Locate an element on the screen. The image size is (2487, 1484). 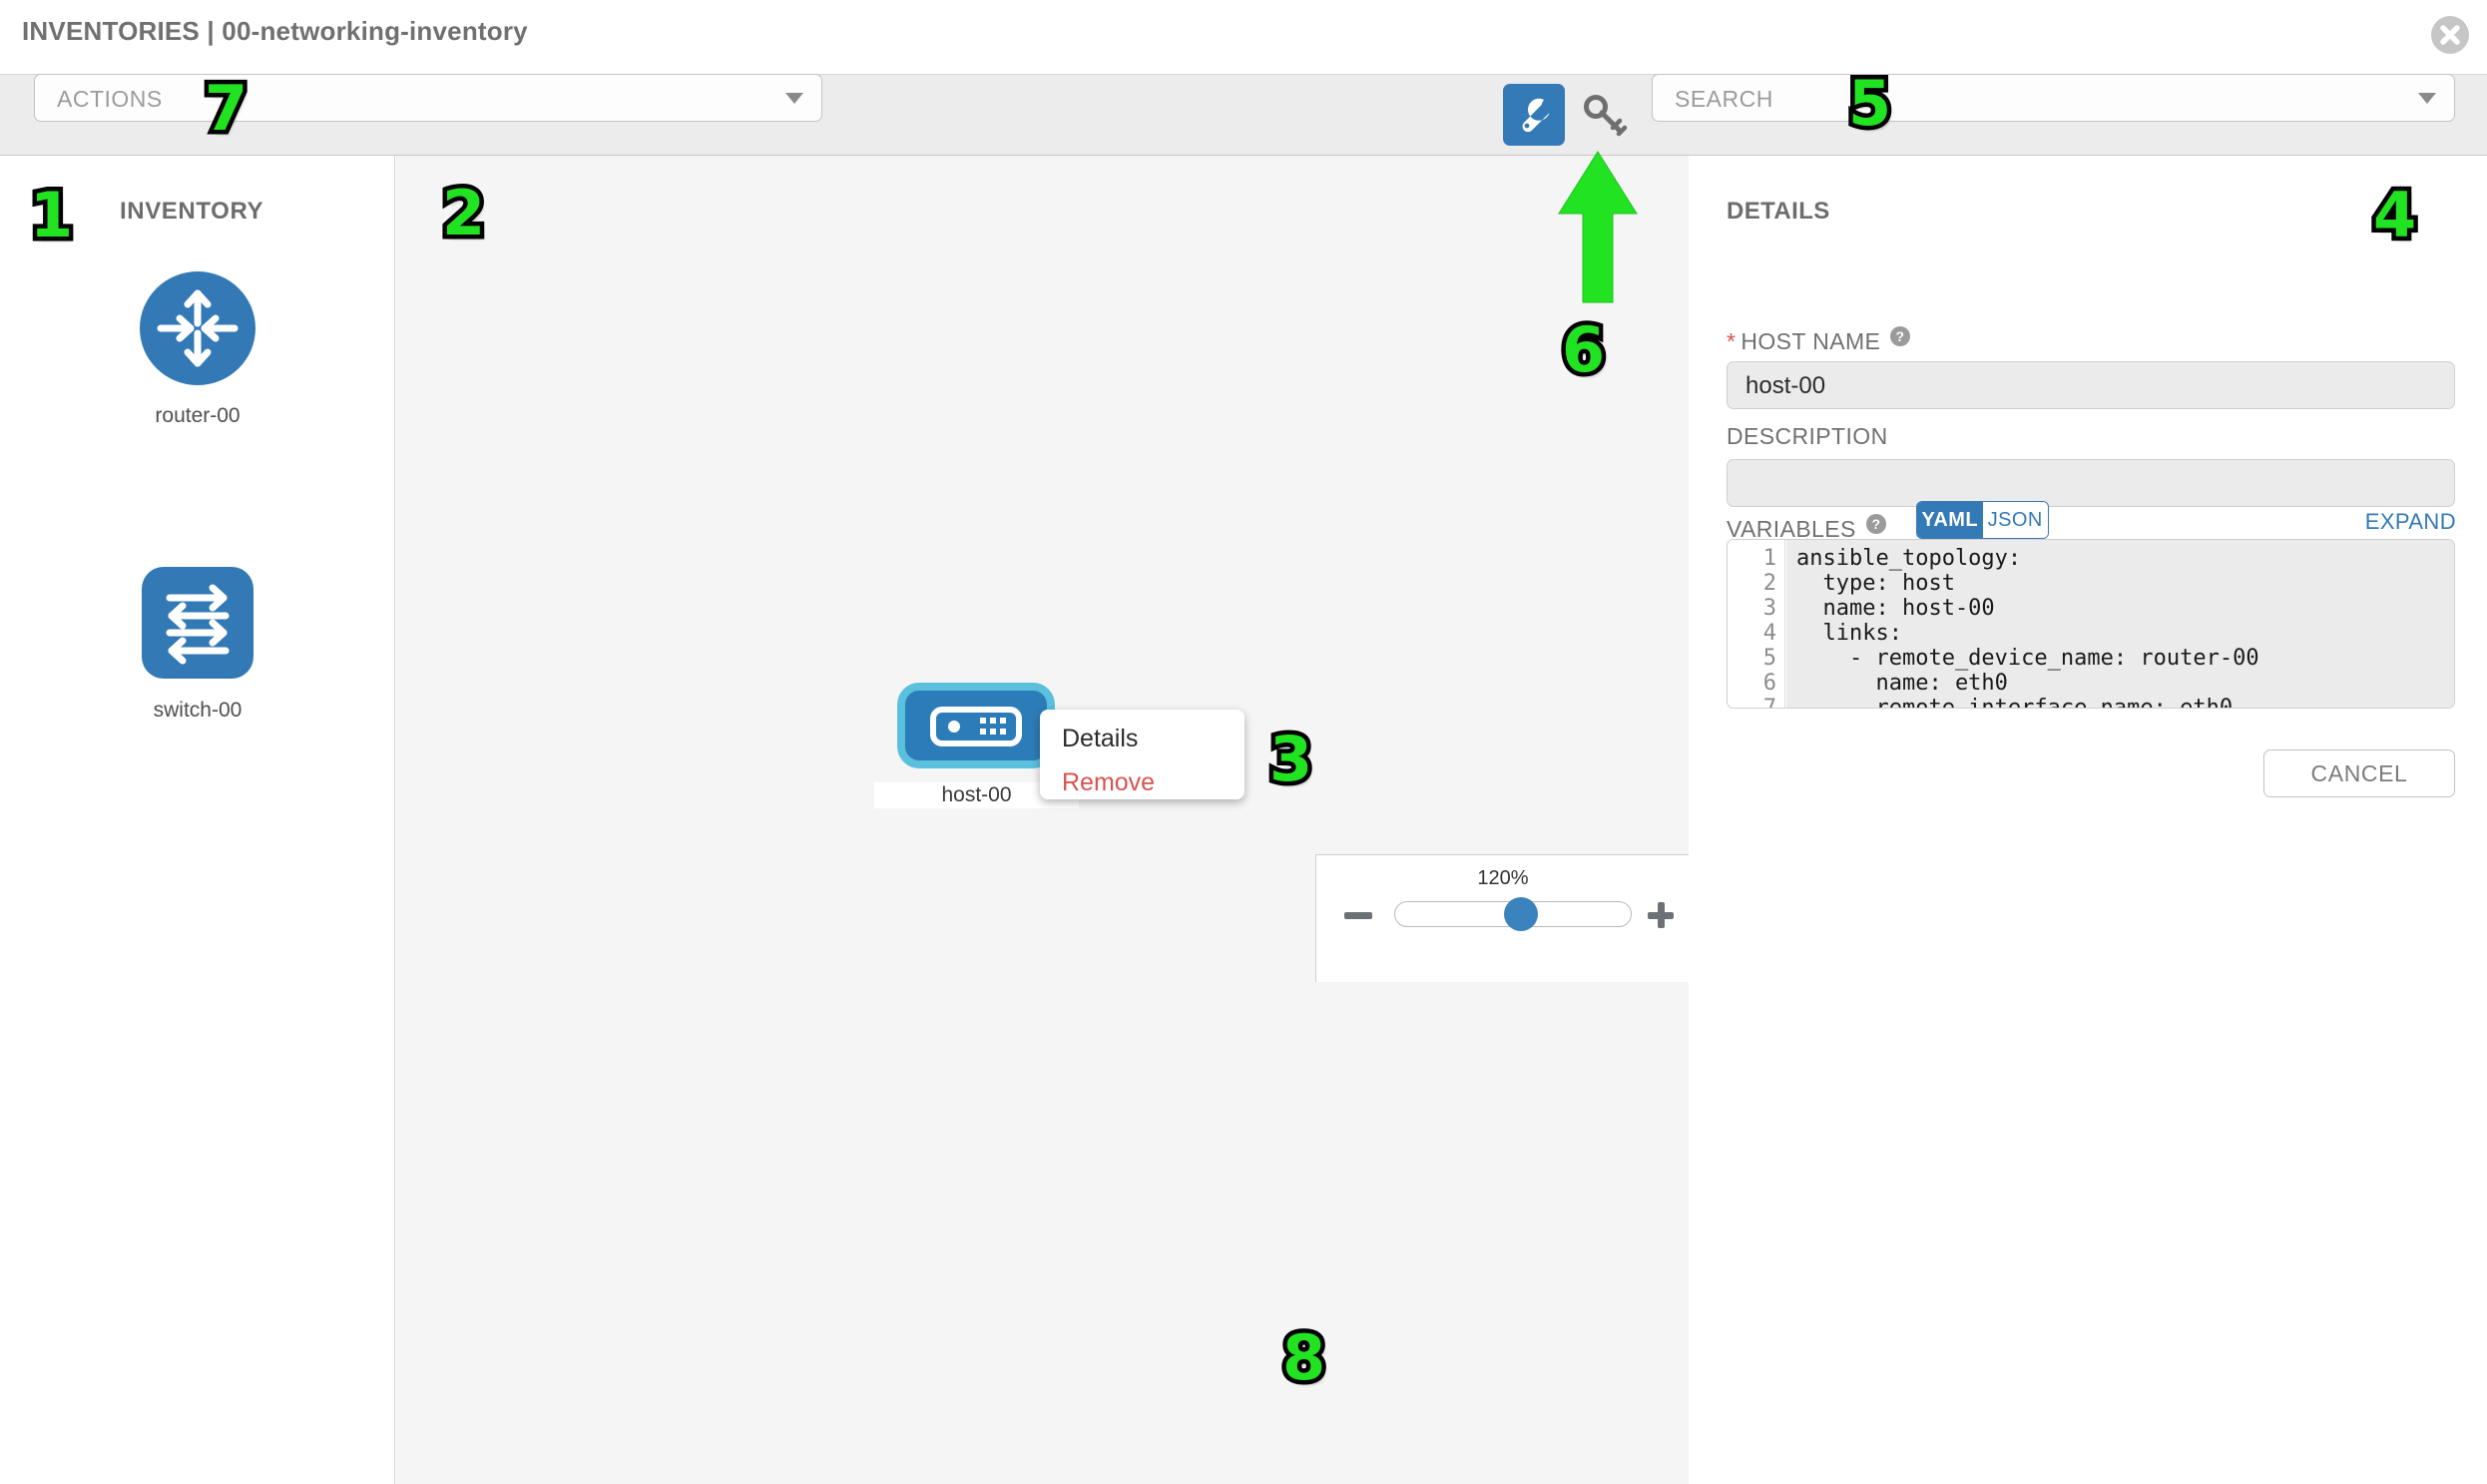
actions-dropdown: ACTIONS is located at coordinates (428, 98).